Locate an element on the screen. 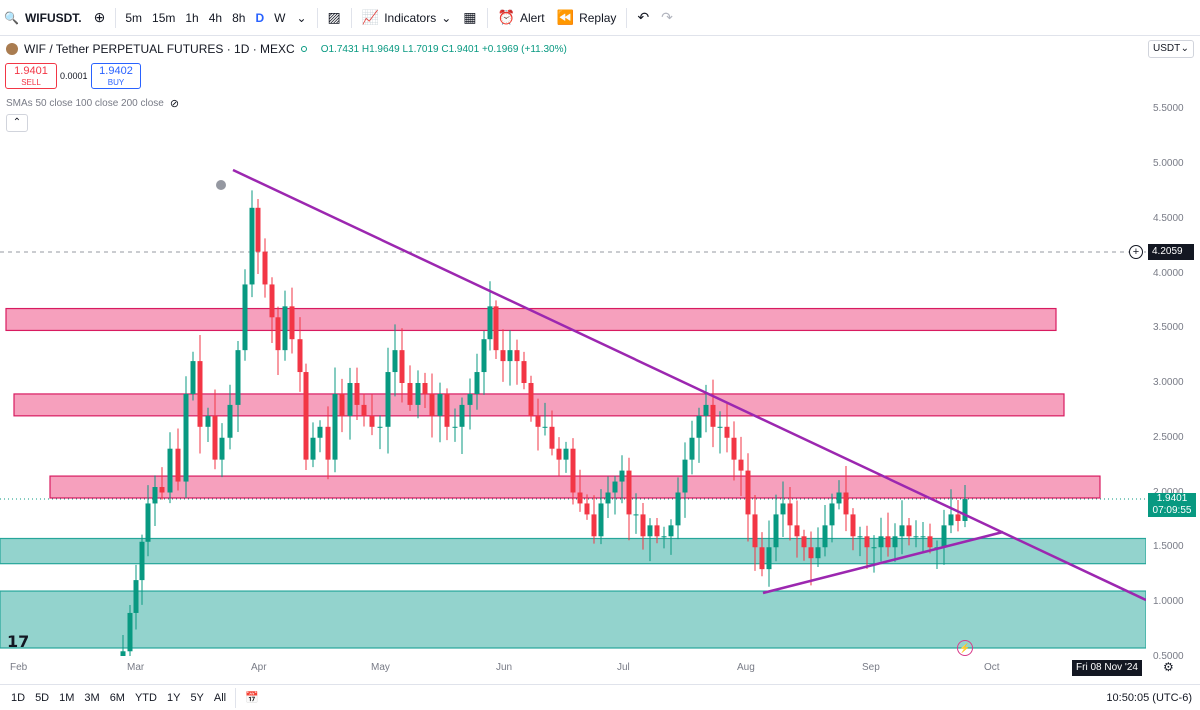  buy-button: 1.9402 BUY is located at coordinates (116, 76).